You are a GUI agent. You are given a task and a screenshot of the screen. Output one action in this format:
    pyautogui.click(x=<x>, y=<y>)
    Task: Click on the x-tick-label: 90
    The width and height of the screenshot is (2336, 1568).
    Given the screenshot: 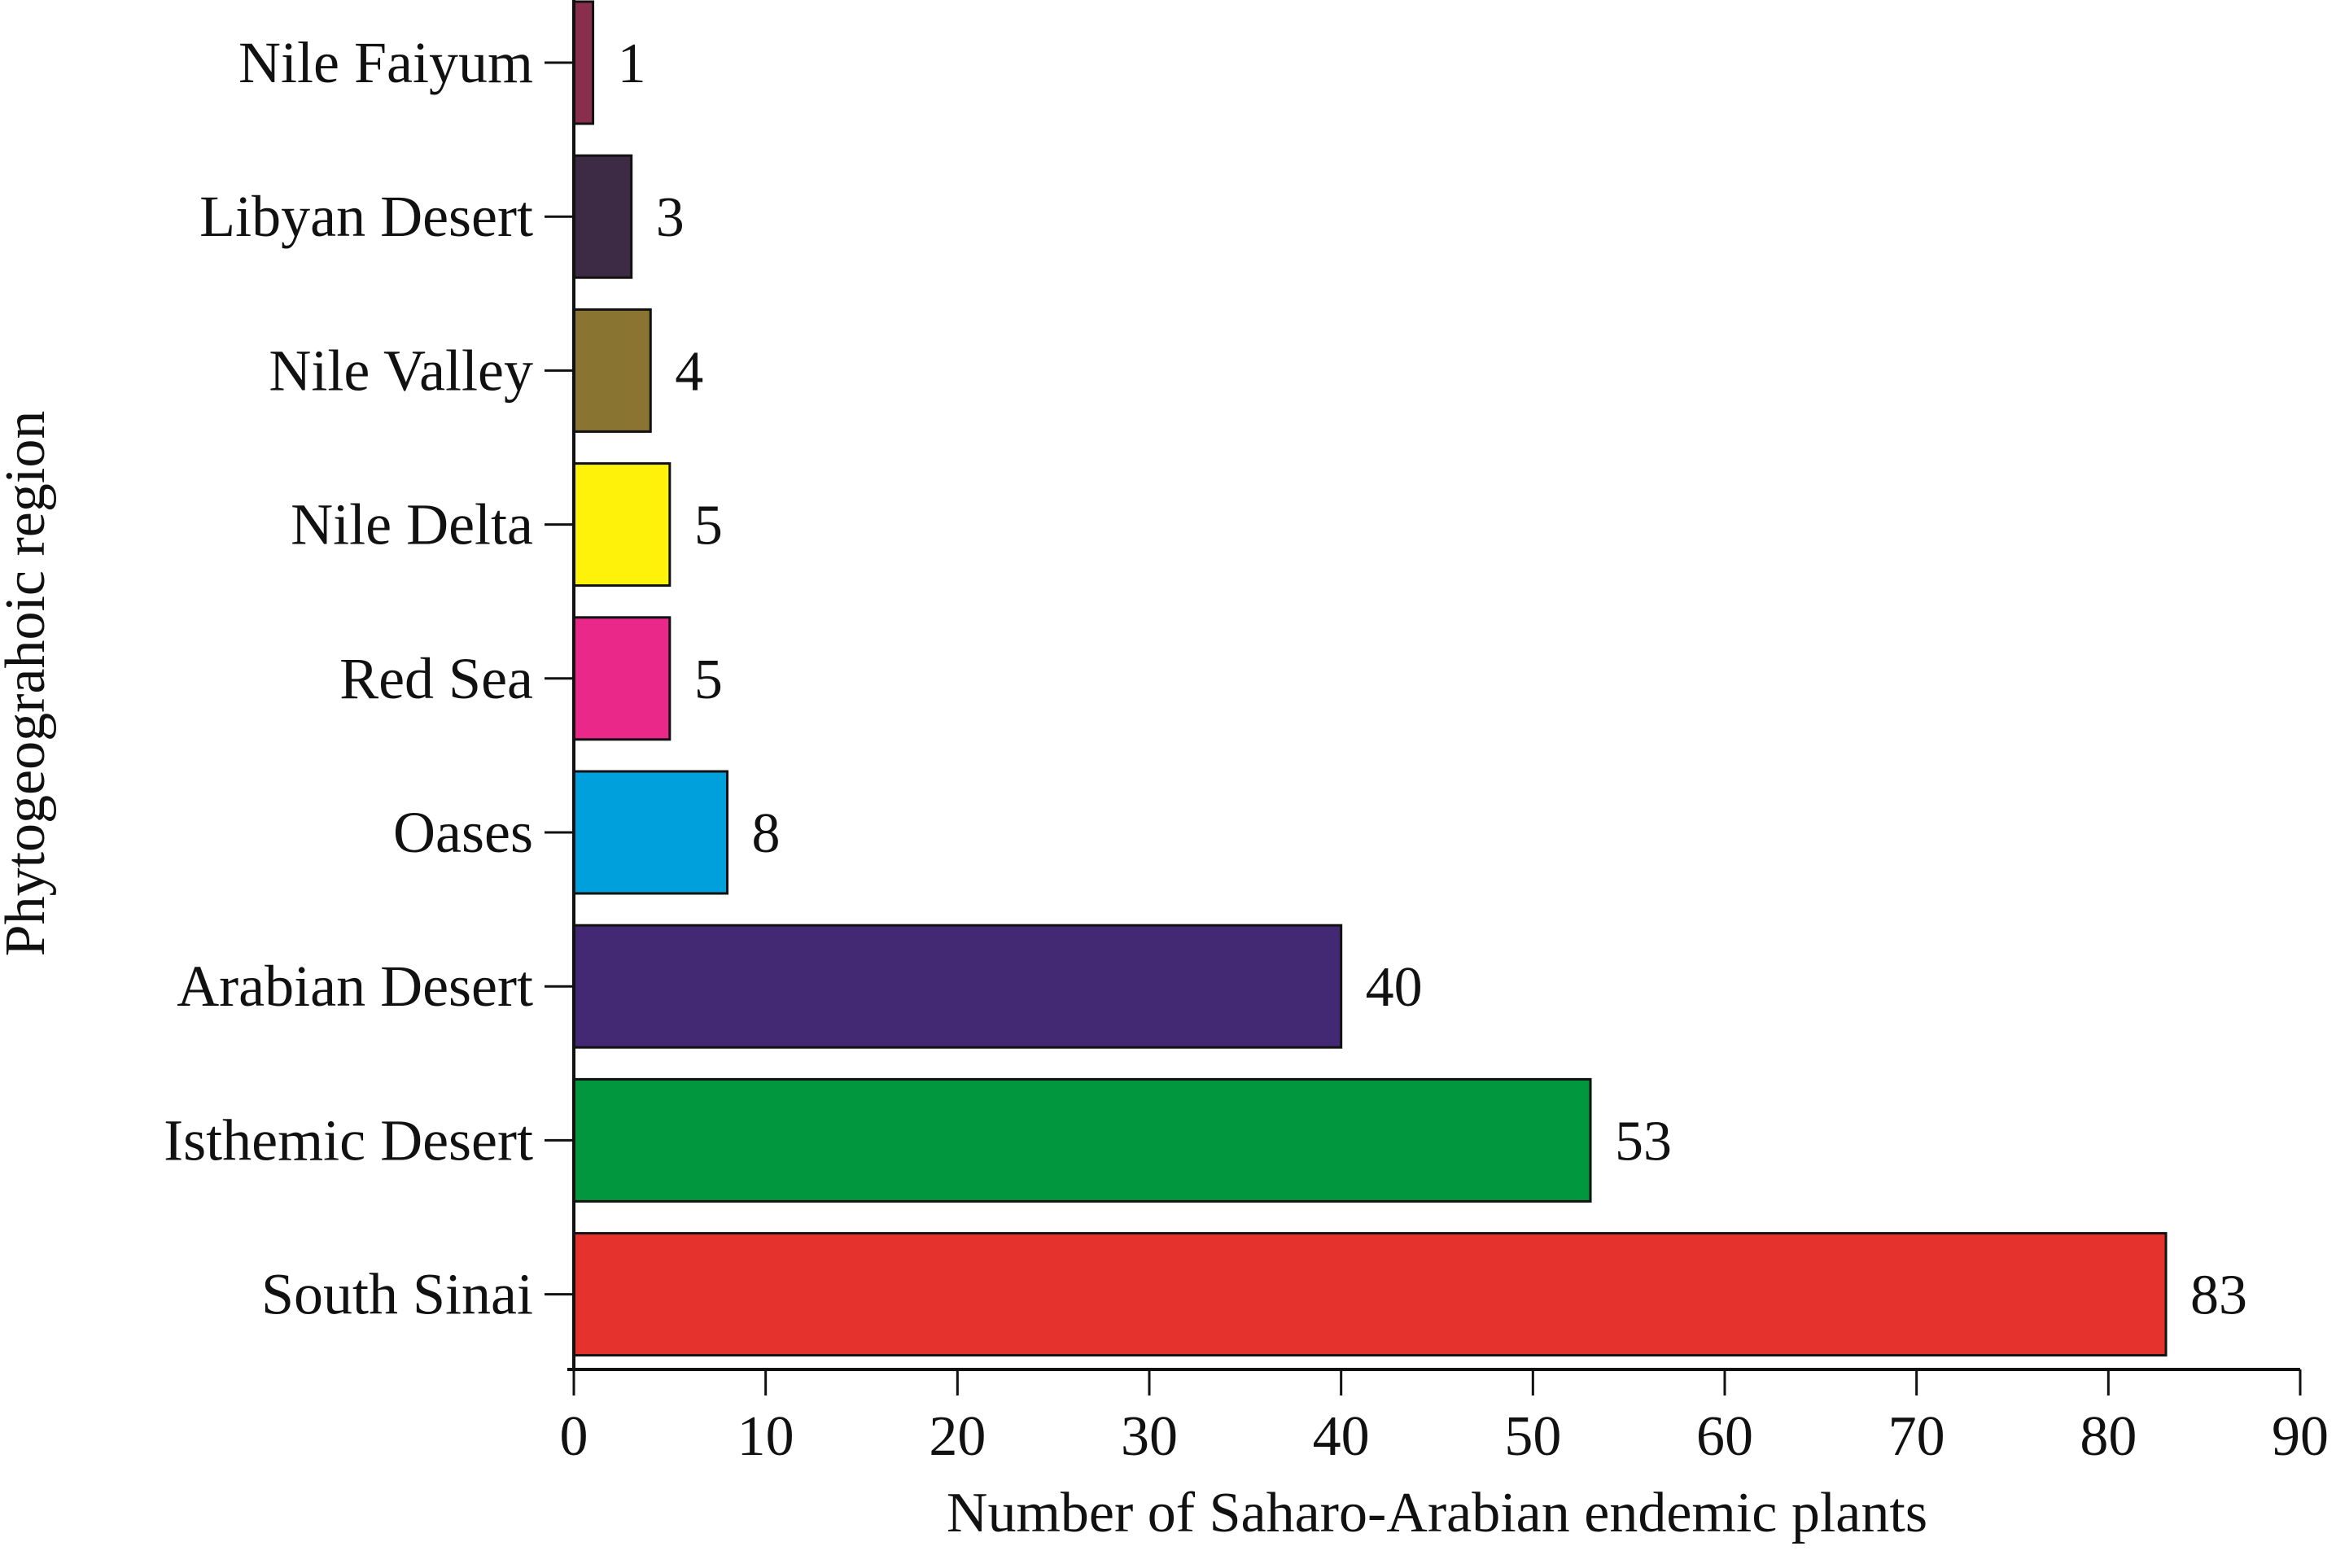 What is the action you would take?
    pyautogui.click(x=2300, y=1436)
    